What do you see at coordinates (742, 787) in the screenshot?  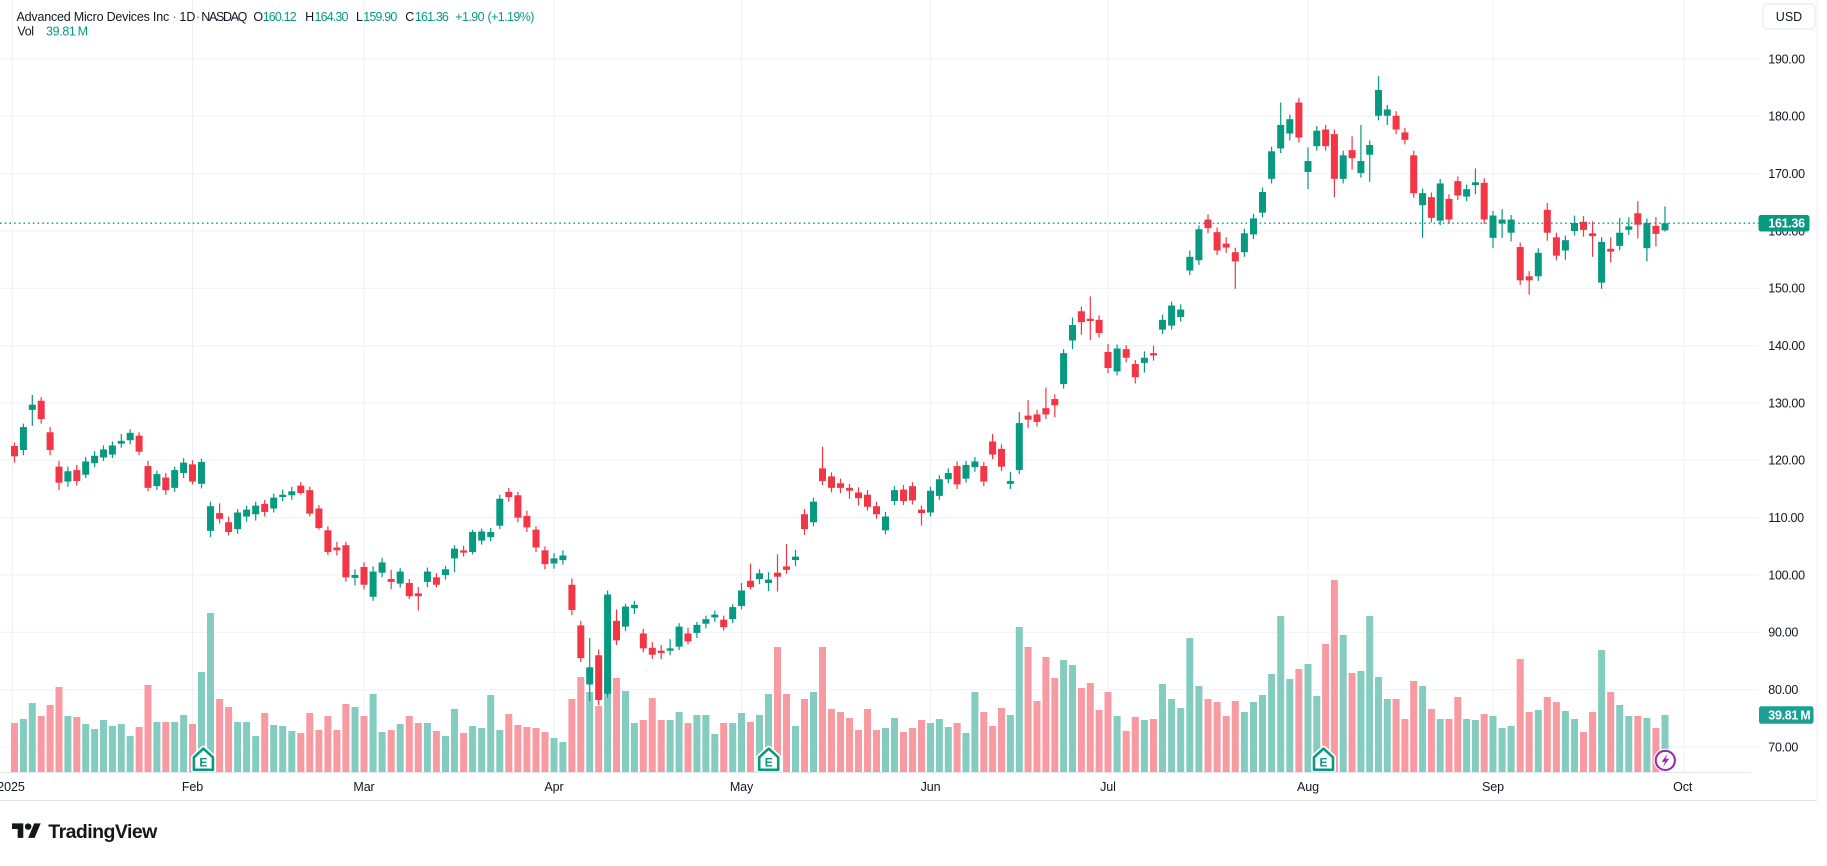 I see `svg-text: May` at bounding box center [742, 787].